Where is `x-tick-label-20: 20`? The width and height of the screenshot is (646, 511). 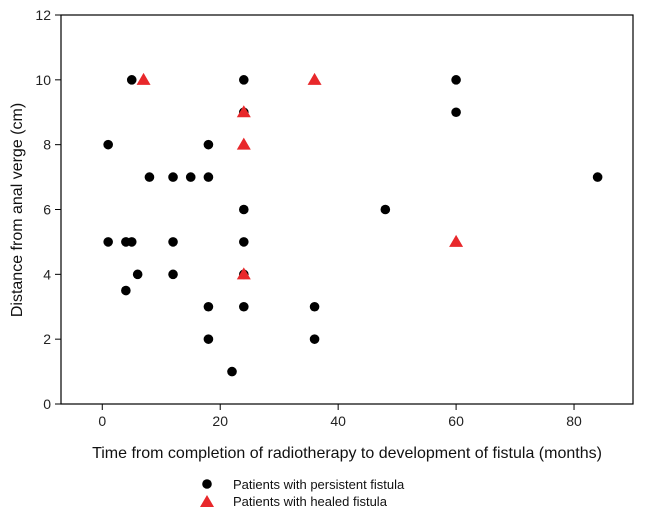
x-tick-label-20: 20 is located at coordinates (220, 421).